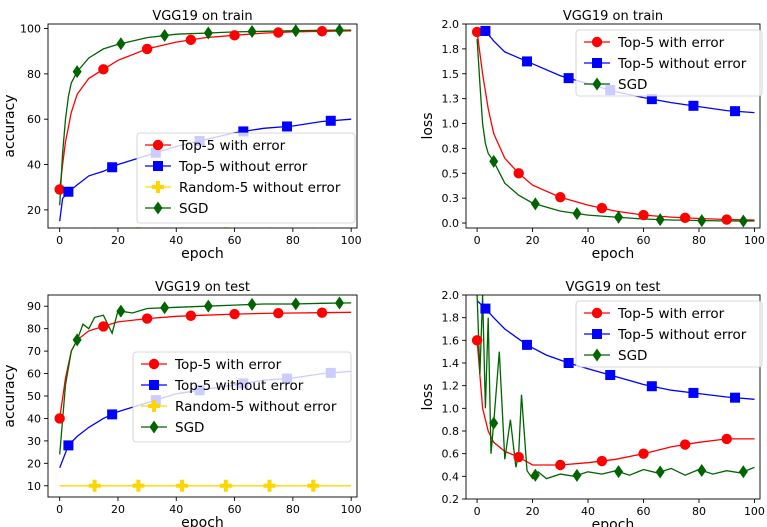 Image resolution: width=767 pixels, height=527 pixels. I want to click on chart-2-markers-sgd, so click(618, 191).